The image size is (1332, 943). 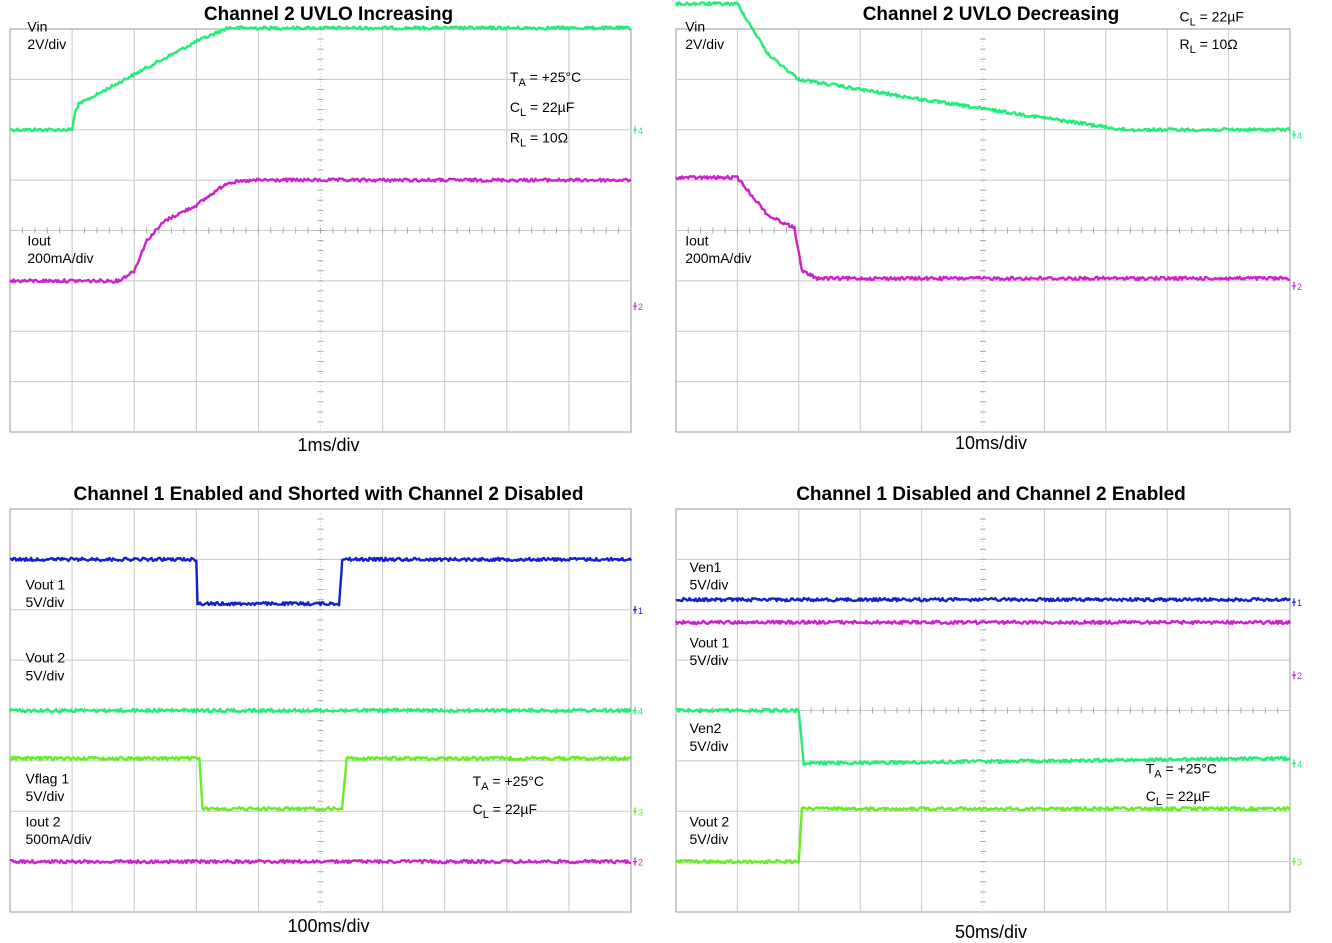 I want to click on chart-title: Channel 1 Disabled and Channel 2 Enabled, so click(x=991, y=494).